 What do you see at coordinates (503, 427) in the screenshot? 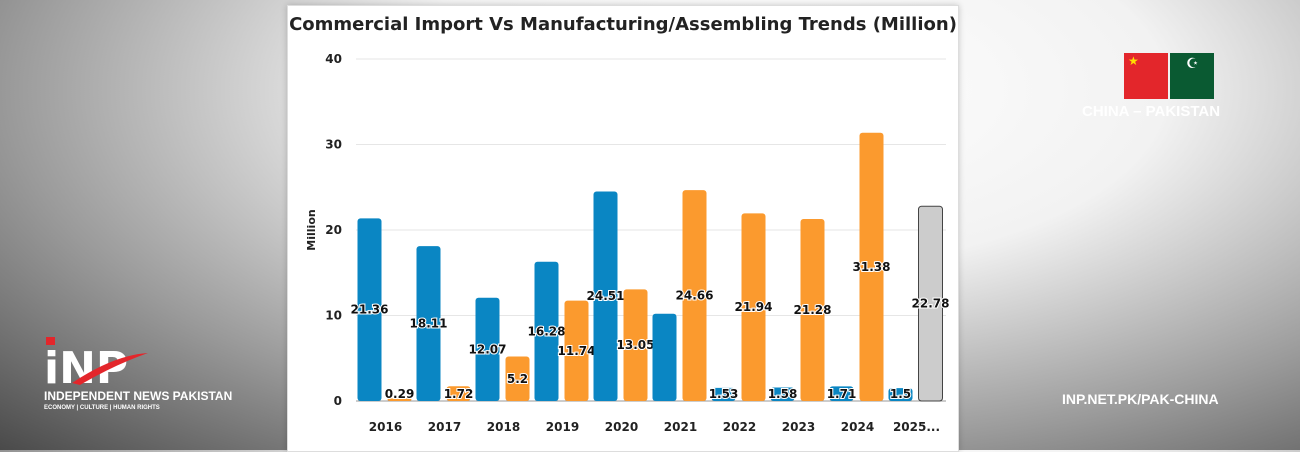
I see `x-tick-label: 2018` at bounding box center [503, 427].